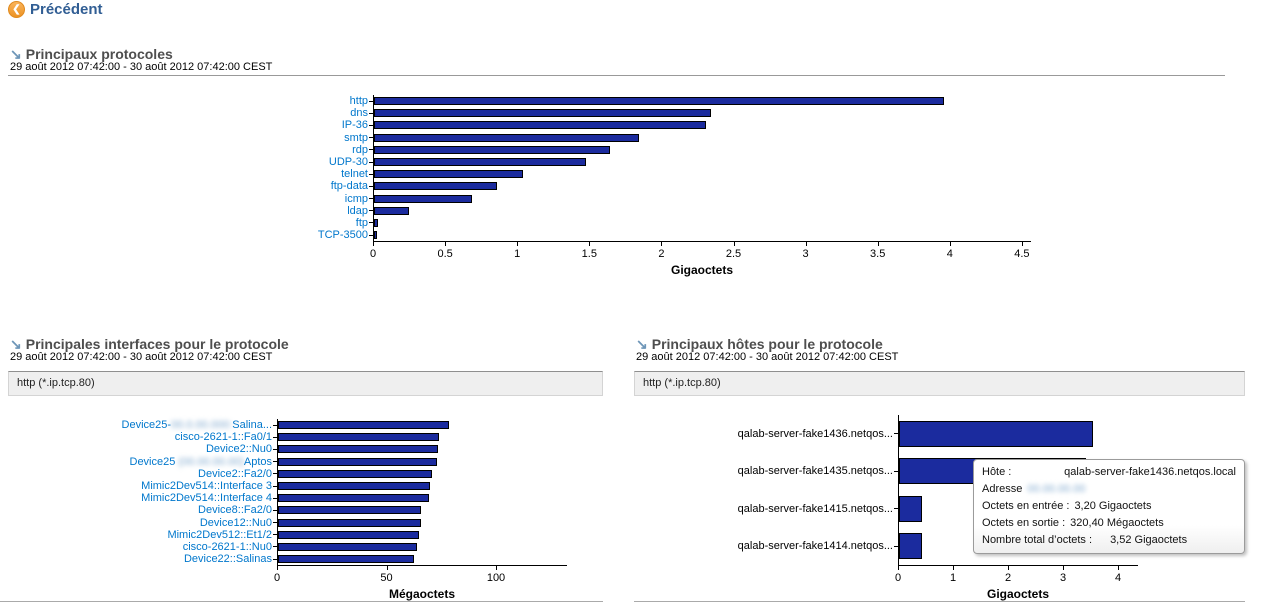  What do you see at coordinates (360, 149) in the screenshot?
I see `bar-label: rdp` at bounding box center [360, 149].